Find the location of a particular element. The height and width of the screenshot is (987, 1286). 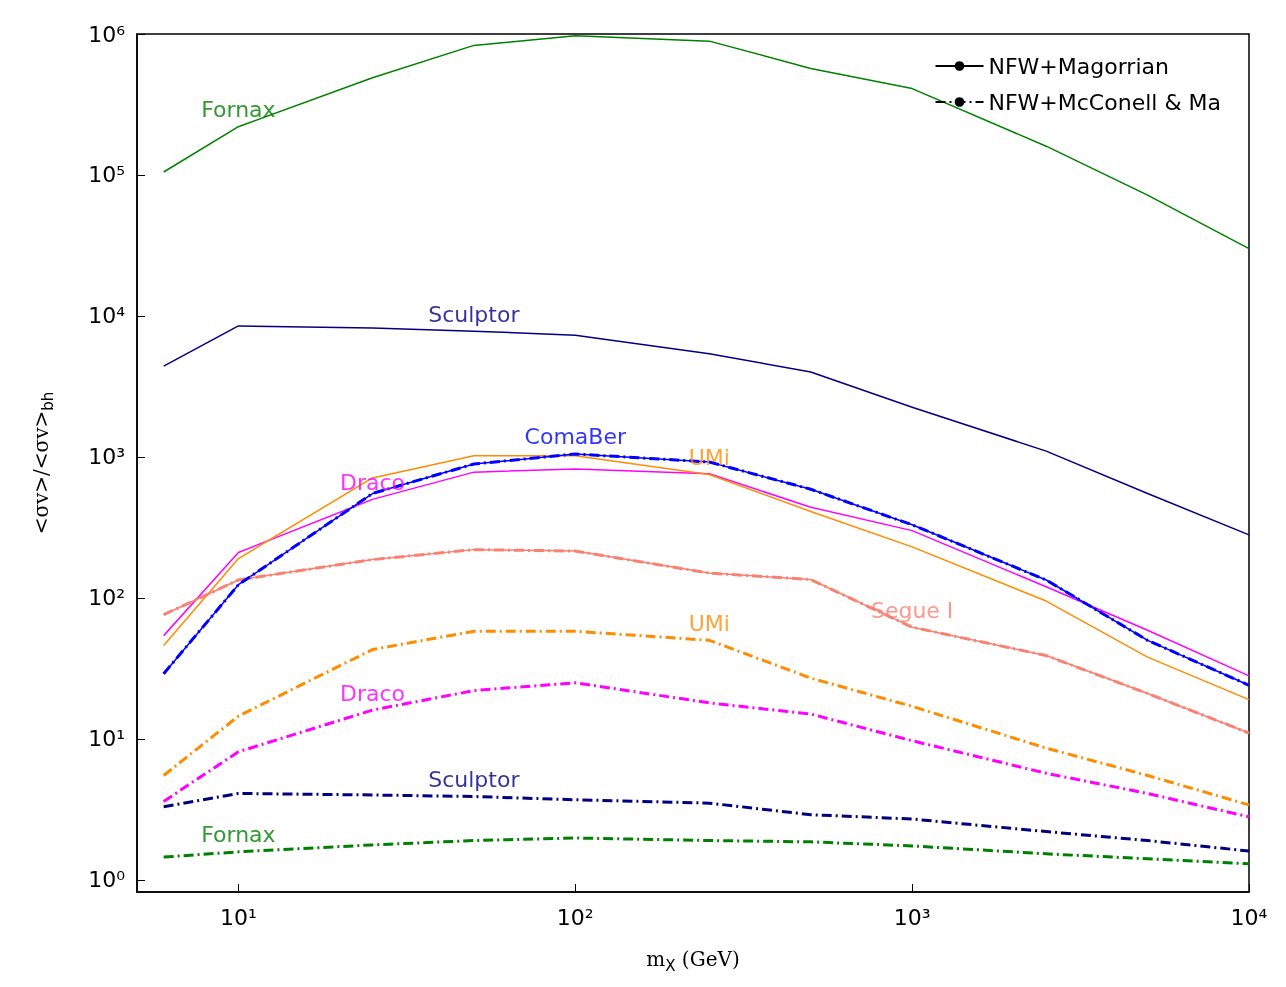

y-tick-label: 10² is located at coordinates (106, 598).